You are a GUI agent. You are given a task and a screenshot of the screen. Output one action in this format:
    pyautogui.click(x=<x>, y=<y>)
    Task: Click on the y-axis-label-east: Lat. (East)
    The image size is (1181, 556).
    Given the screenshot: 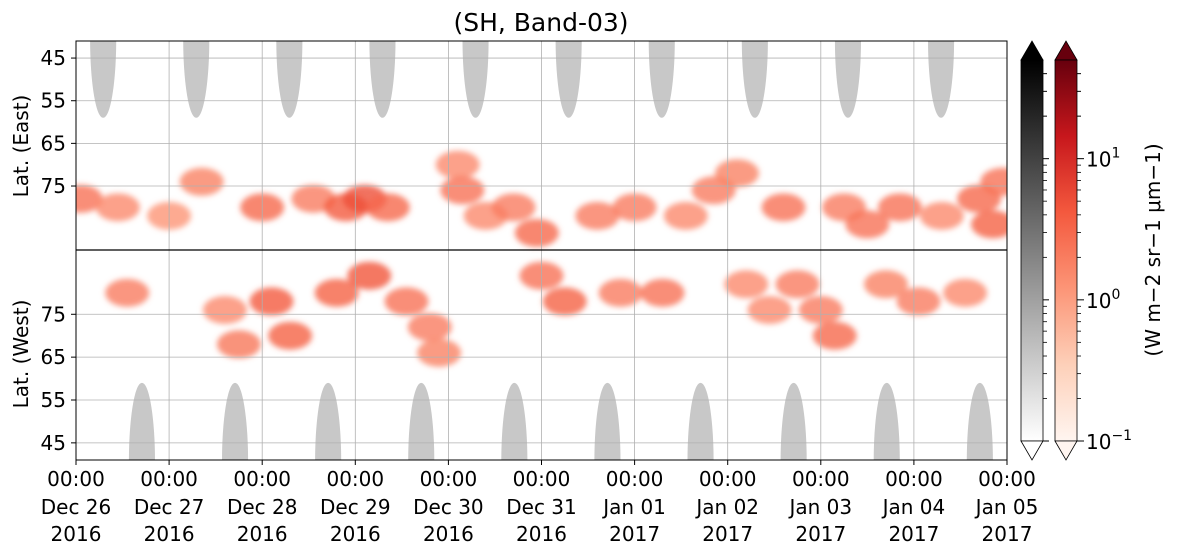 What is the action you would take?
    pyautogui.click(x=21, y=146)
    